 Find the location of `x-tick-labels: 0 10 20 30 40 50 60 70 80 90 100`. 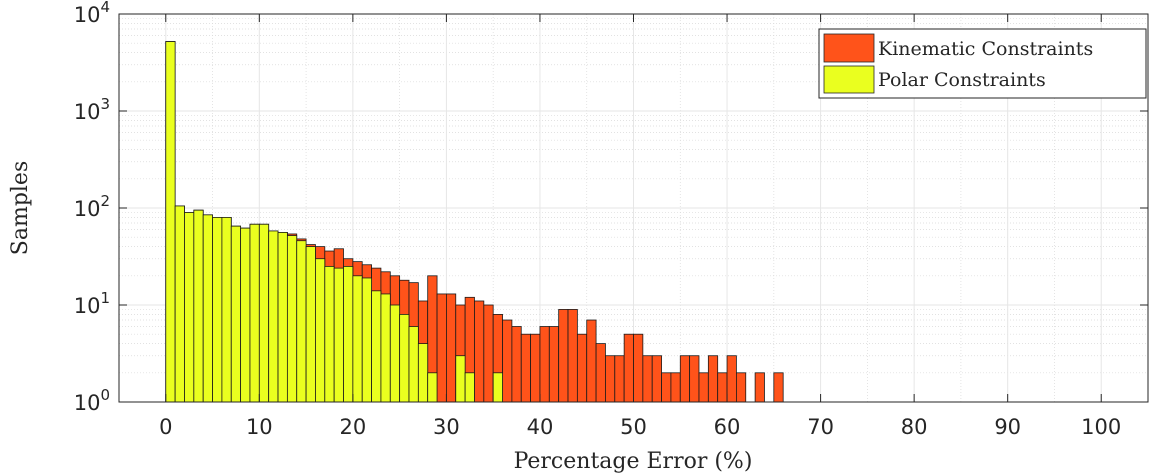

x-tick-labels: 0 10 20 30 40 50 60 70 80 90 100 is located at coordinates (640, 427).